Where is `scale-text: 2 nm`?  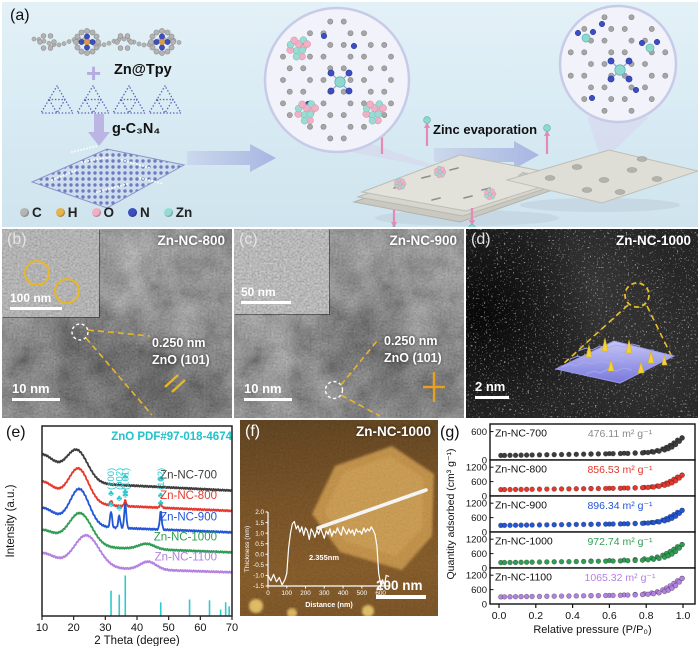 scale-text: 2 nm is located at coordinates (490, 386).